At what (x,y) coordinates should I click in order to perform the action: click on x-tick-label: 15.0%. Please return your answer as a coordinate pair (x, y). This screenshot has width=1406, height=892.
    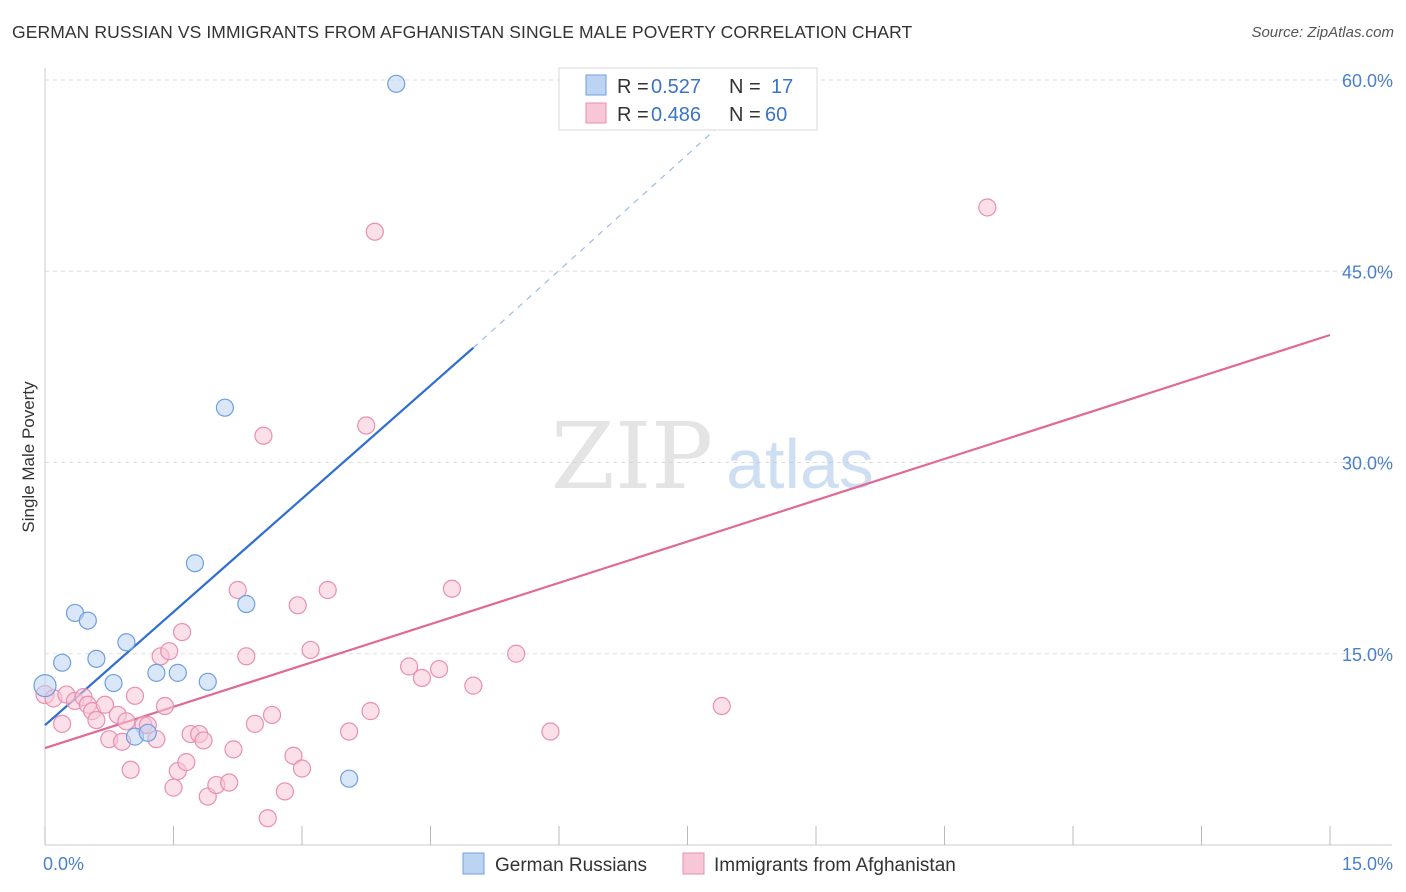
    Looking at the image, I should click on (1367, 864).